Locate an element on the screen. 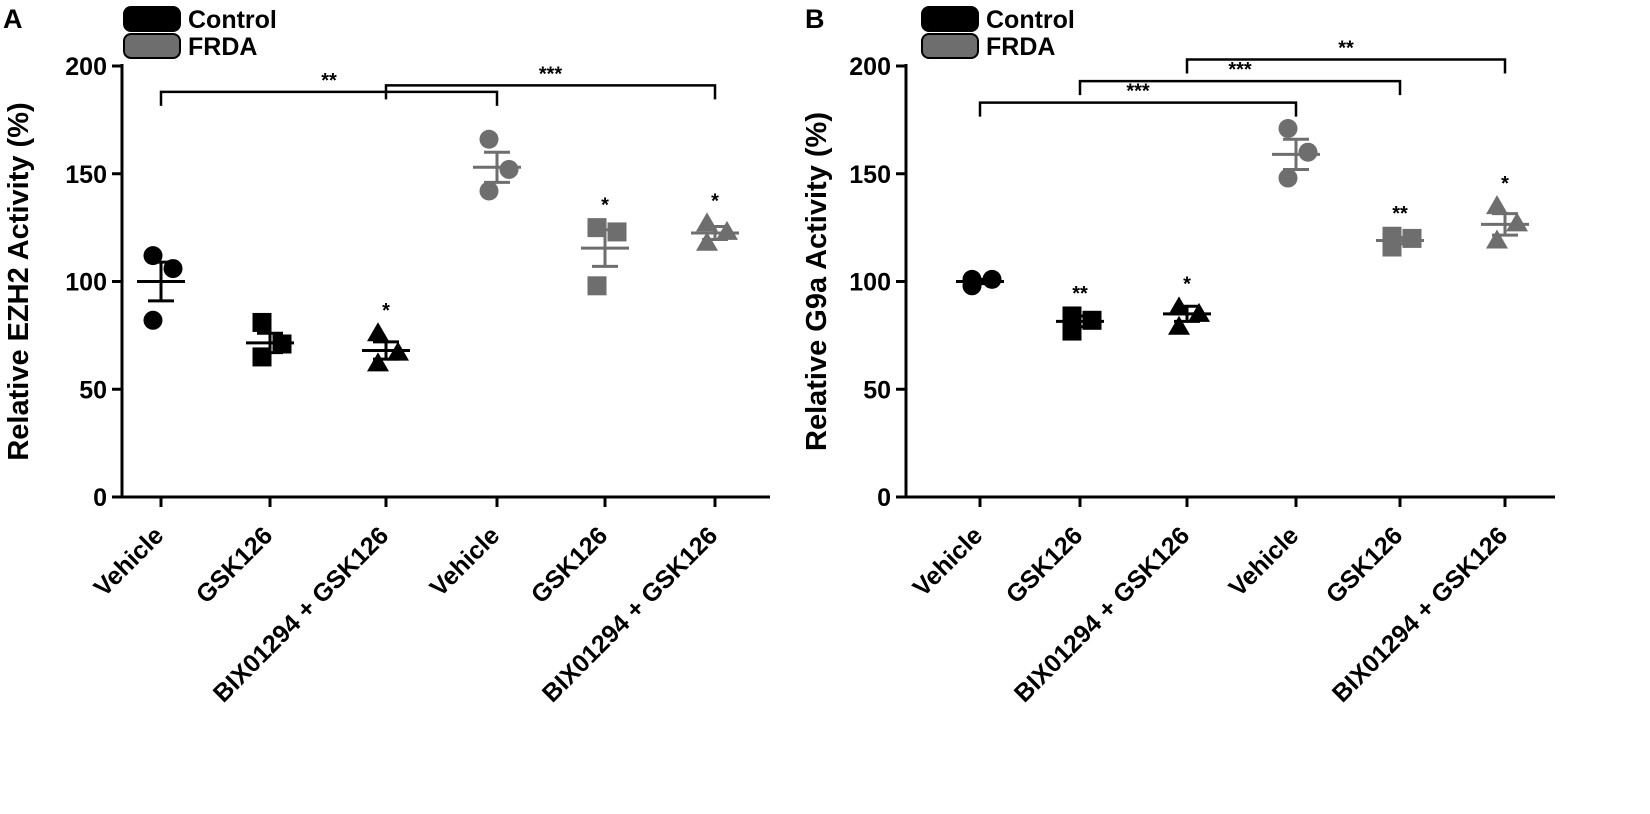  panel-label: B is located at coordinates (815, 19).